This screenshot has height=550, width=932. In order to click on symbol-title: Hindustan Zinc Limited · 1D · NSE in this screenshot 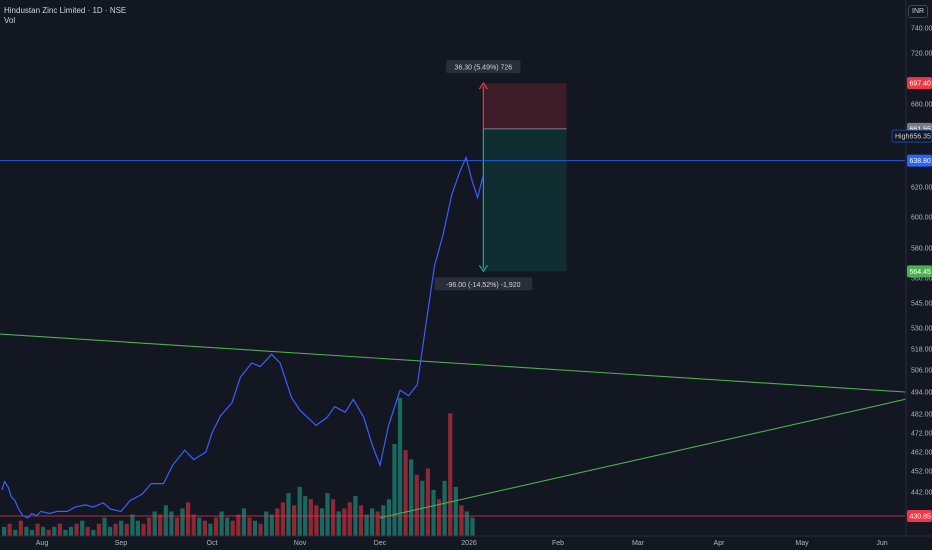, I will do `click(65, 10)`.